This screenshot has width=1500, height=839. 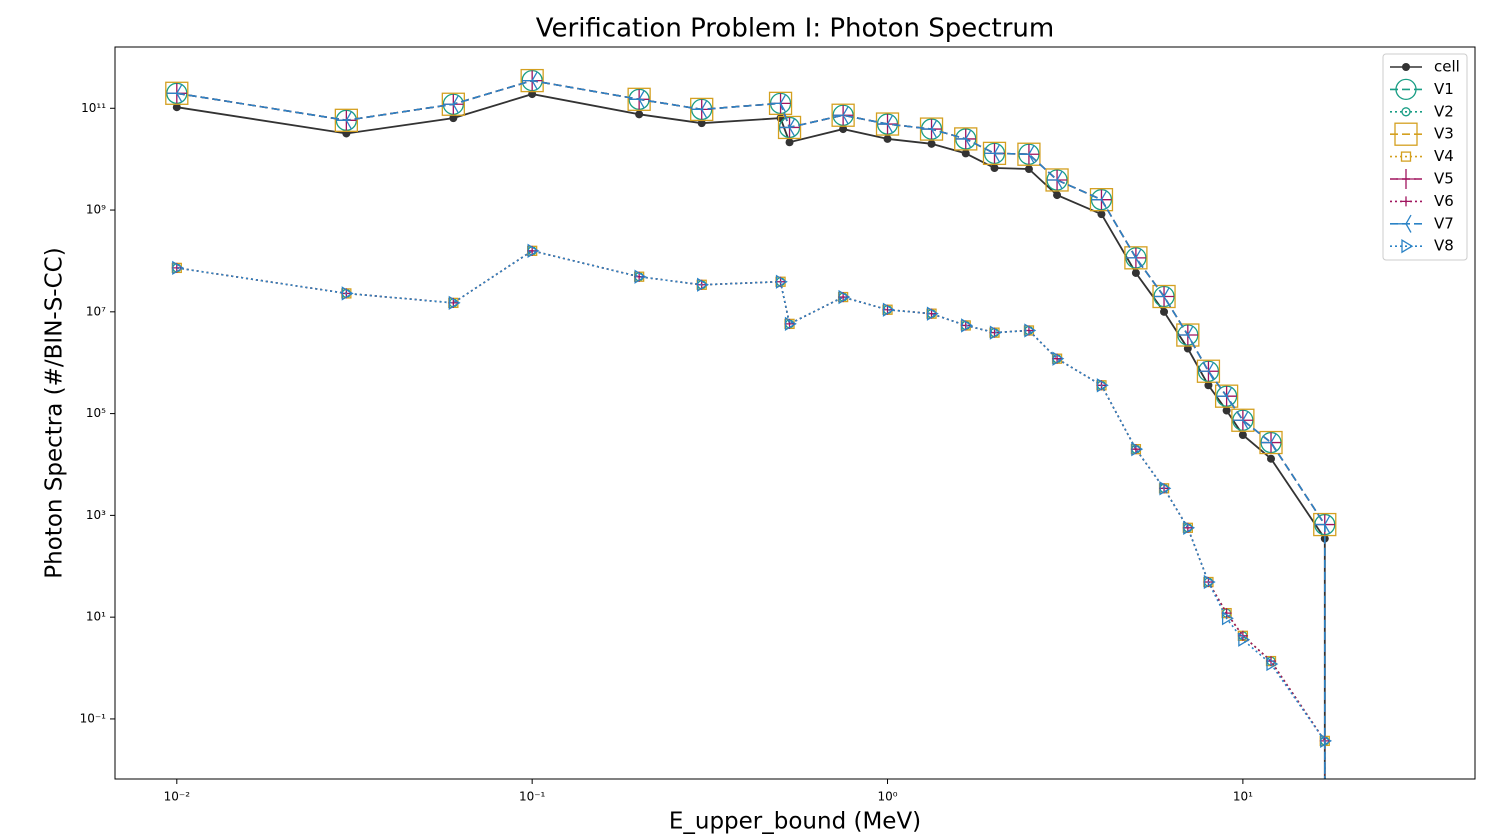 I want to click on y-tick-label: 10¹, so click(x=96, y=617).